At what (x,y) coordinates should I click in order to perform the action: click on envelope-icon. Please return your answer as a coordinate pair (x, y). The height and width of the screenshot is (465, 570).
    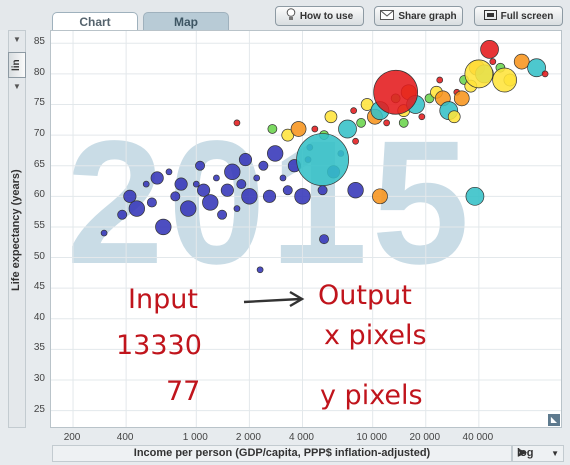
    Looking at the image, I should click on (387, 16).